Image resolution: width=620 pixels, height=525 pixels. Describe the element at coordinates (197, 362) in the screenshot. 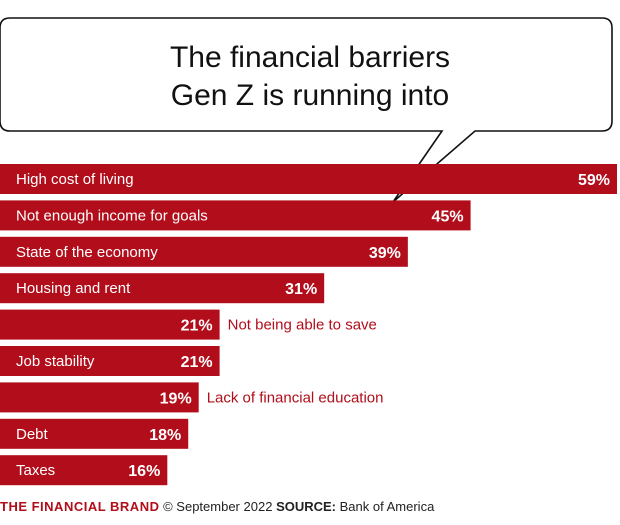

I see `value-label-5: 21%` at that location.